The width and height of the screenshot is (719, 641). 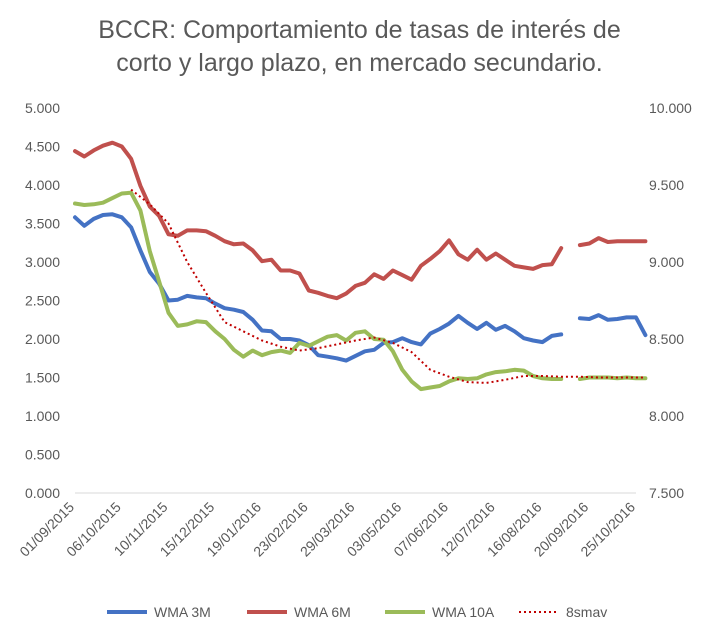 What do you see at coordinates (42, 339) in the screenshot?
I see `y-left-tick-label: 2.000` at bounding box center [42, 339].